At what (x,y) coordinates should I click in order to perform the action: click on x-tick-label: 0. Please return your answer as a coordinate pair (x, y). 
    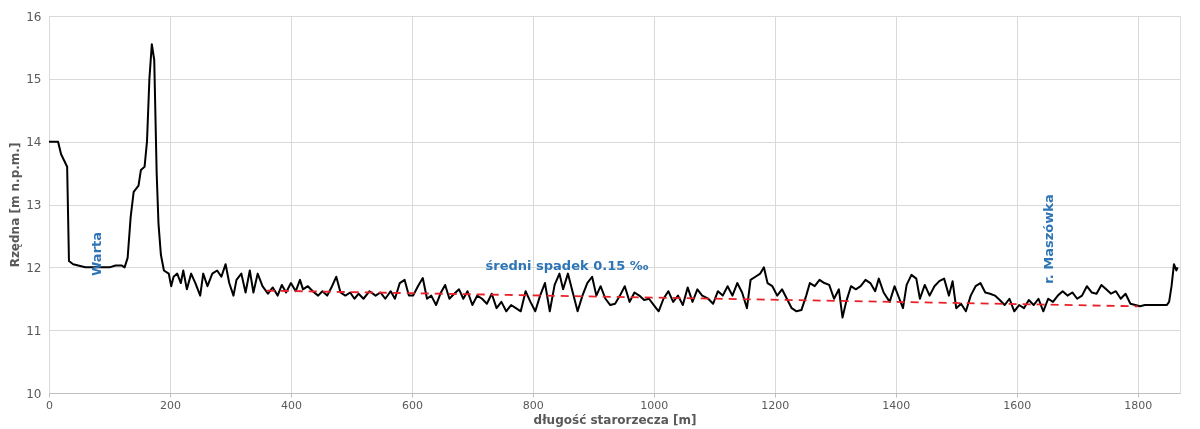
    Looking at the image, I should click on (49, 405).